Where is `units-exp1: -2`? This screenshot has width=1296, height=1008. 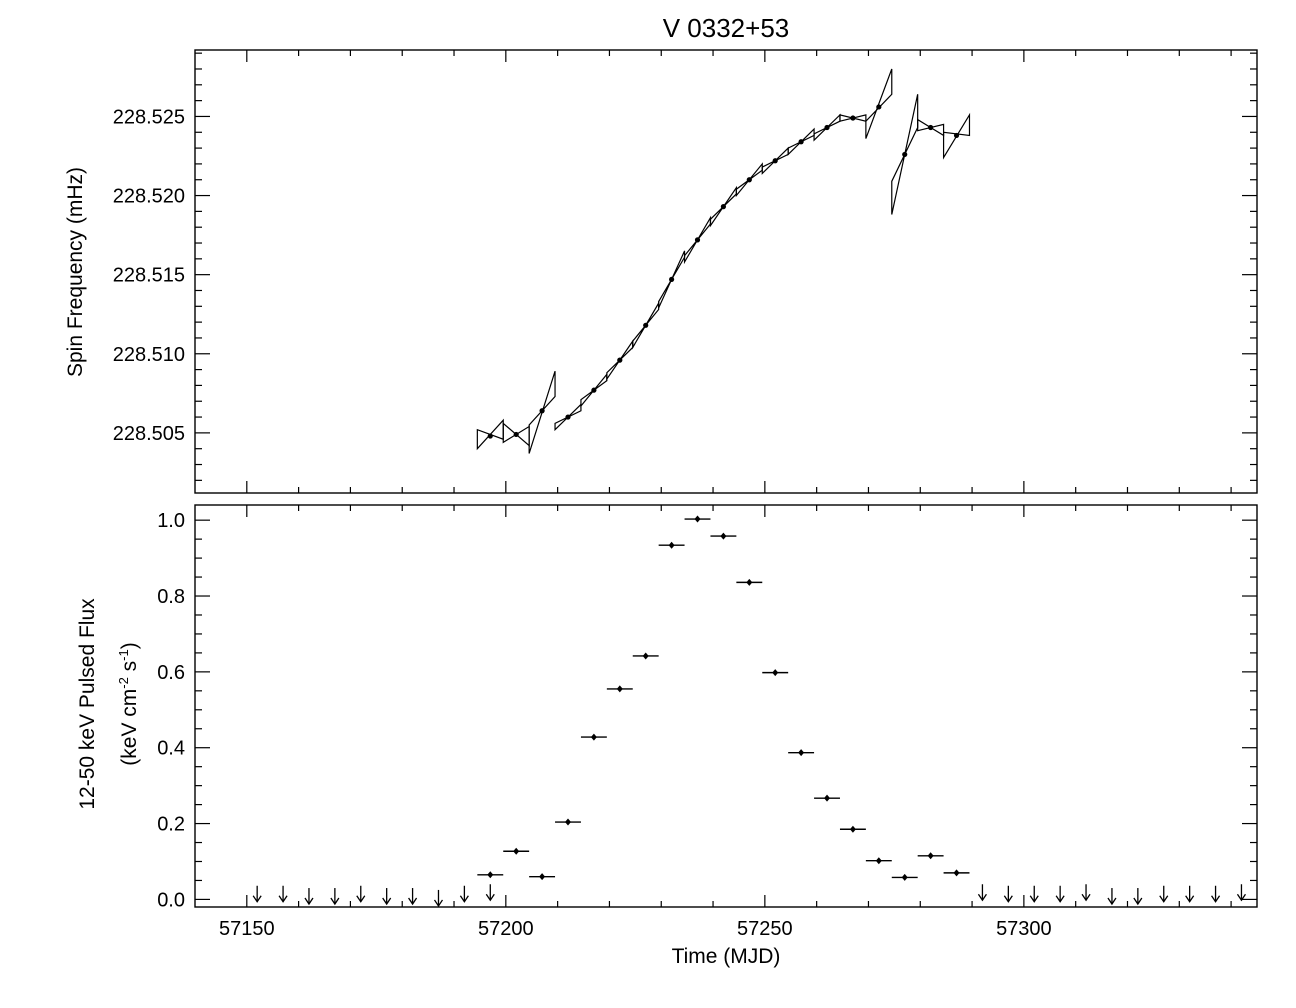
units-exp1: -2 is located at coordinates (123, 683).